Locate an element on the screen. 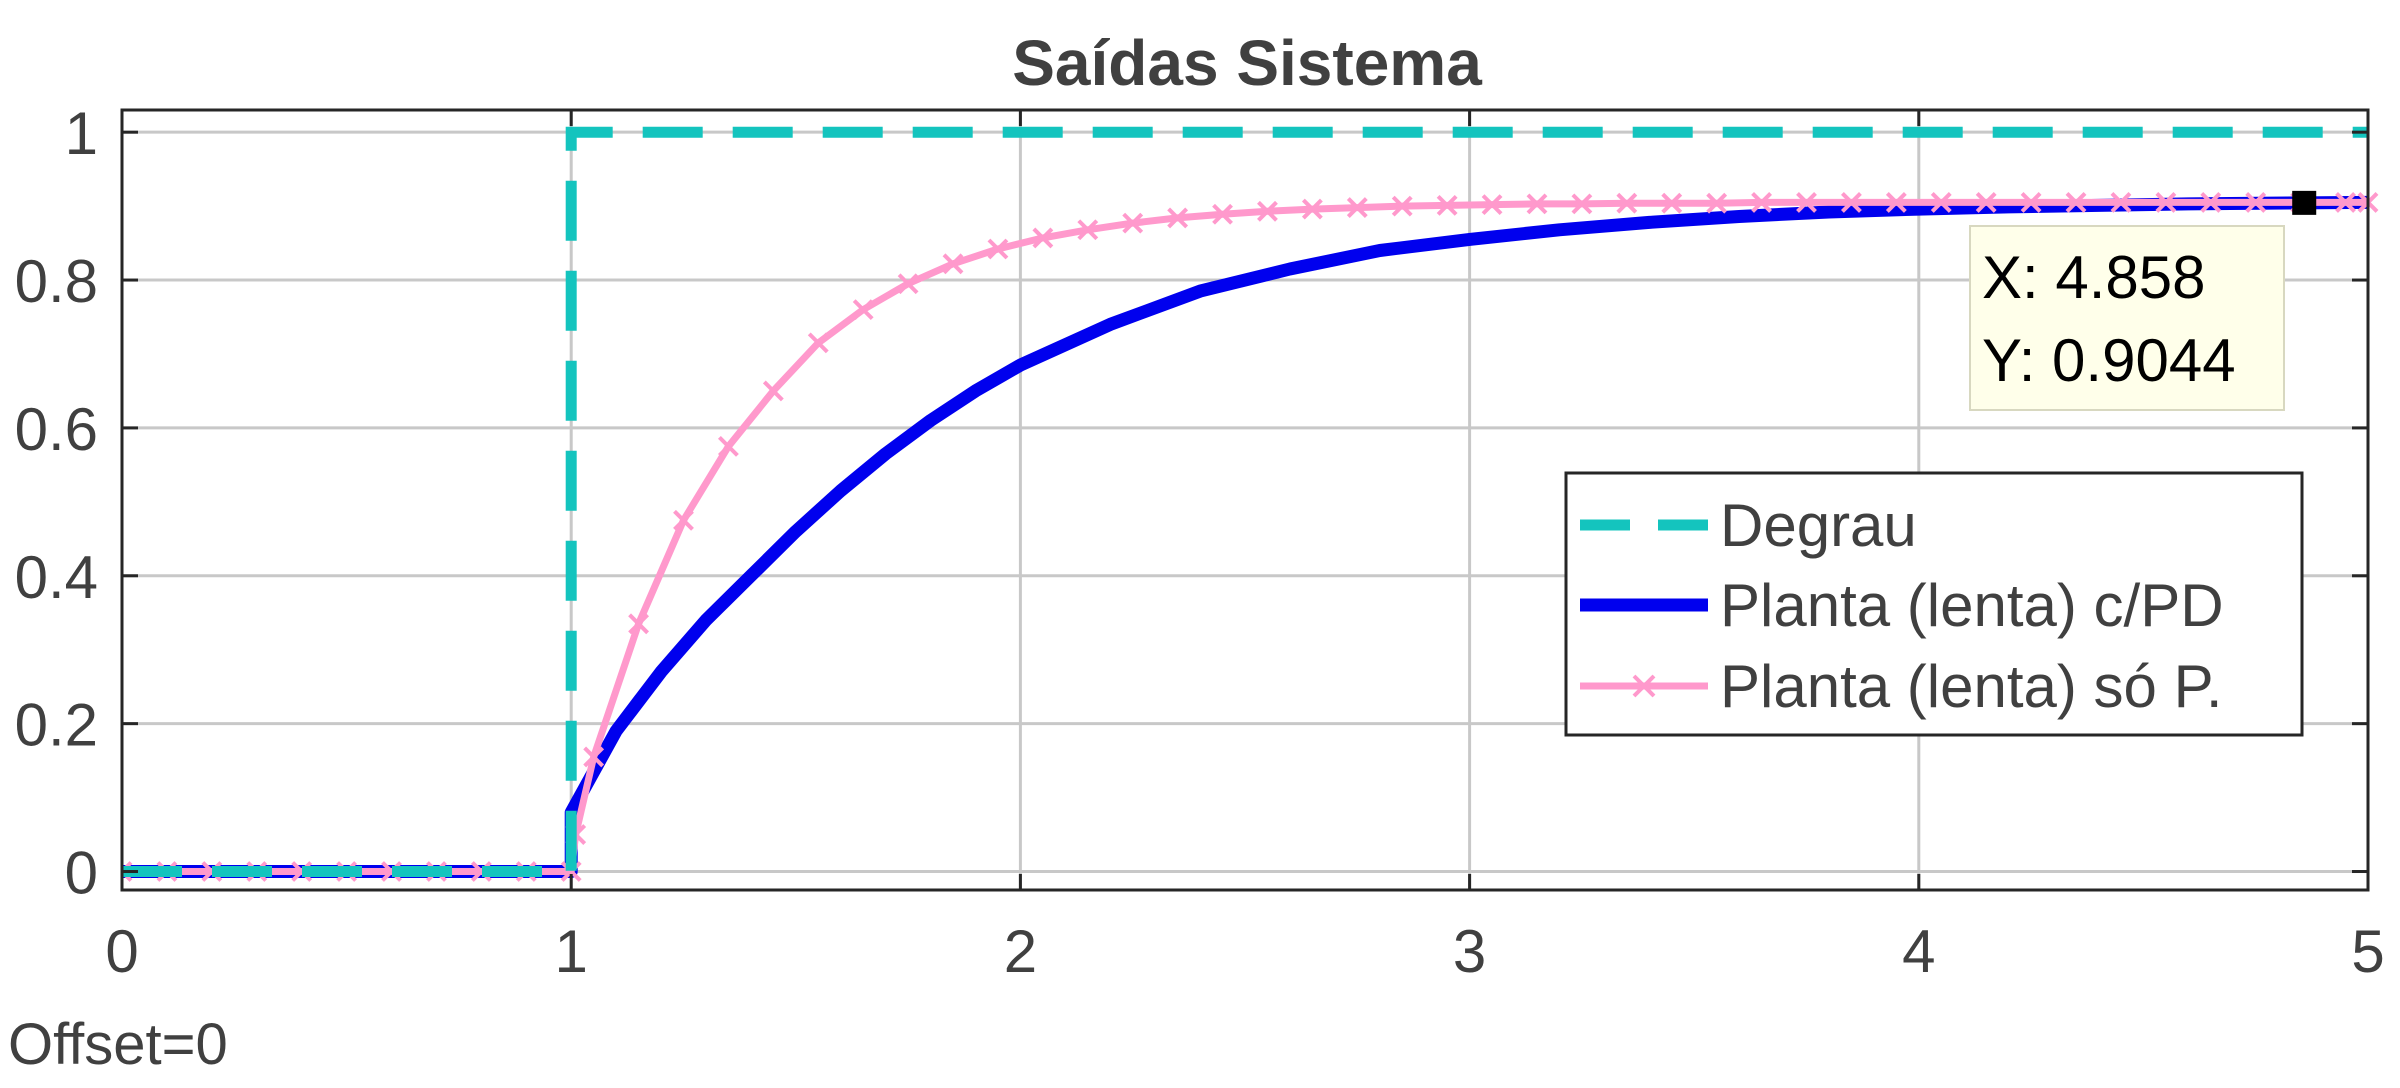  legend-item: Planta (lenta) só P. is located at coordinates (1901, 686).